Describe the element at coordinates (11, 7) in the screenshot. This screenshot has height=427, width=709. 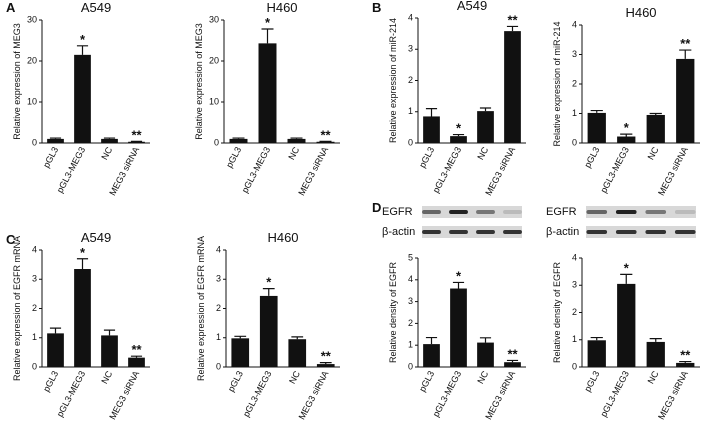
I see `panel-letter: A` at that location.